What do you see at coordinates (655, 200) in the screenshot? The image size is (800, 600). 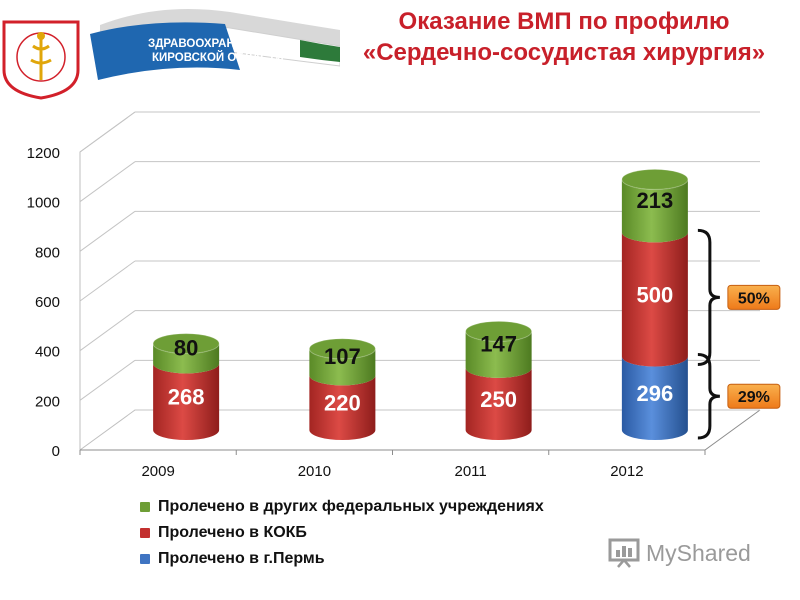 I see `data-label: 213` at bounding box center [655, 200].